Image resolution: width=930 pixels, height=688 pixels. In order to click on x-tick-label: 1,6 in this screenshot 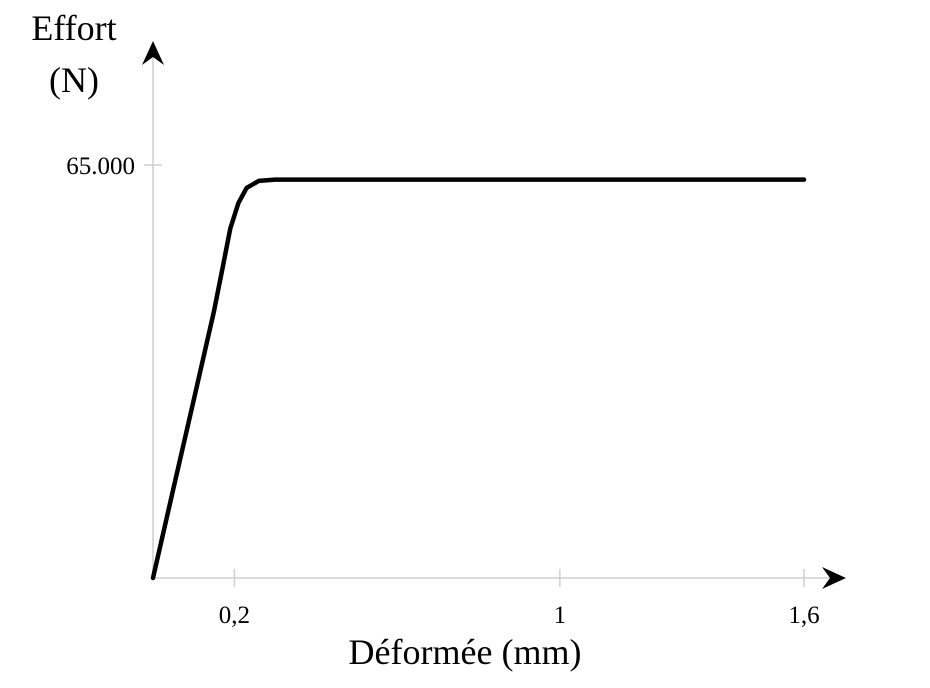, I will do `click(803, 615)`.